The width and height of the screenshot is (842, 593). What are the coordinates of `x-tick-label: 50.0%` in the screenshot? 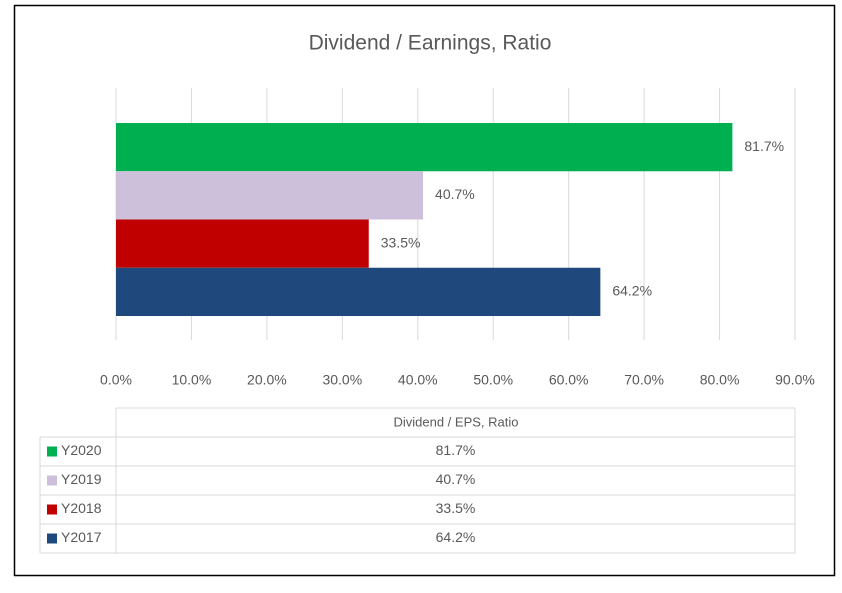 It's located at (493, 380).